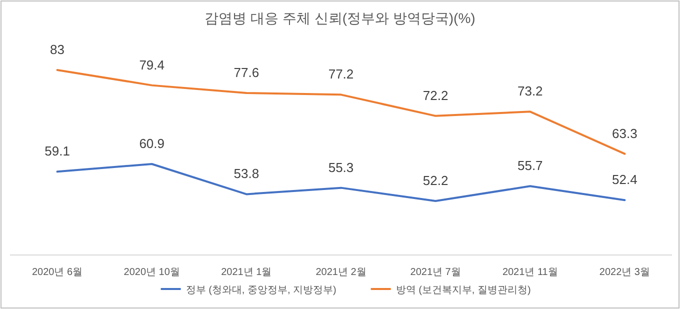  What do you see at coordinates (435, 272) in the screenshot?
I see `x-tick-label: 2021년 7월` at bounding box center [435, 272].